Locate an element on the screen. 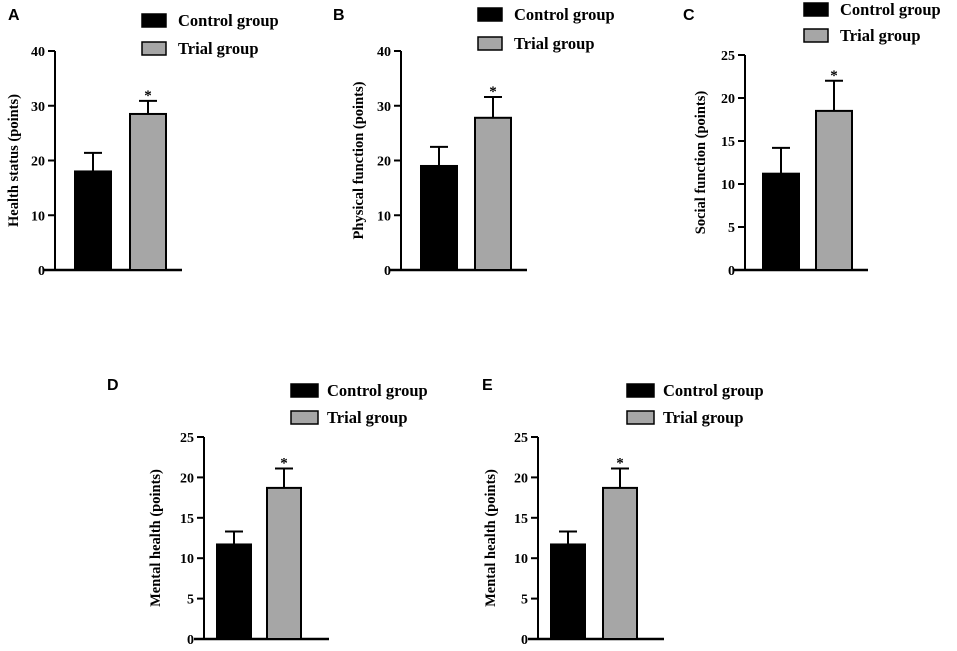 The height and width of the screenshot is (651, 957). panel-letter: B is located at coordinates (339, 15).